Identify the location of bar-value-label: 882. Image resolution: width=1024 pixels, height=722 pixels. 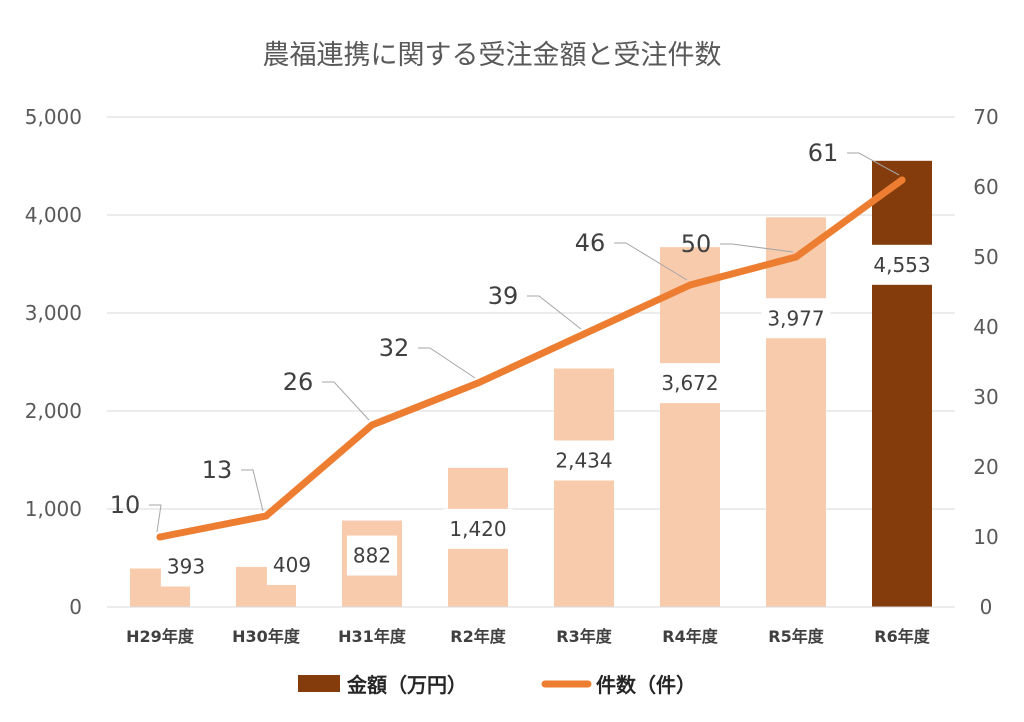
(372, 556).